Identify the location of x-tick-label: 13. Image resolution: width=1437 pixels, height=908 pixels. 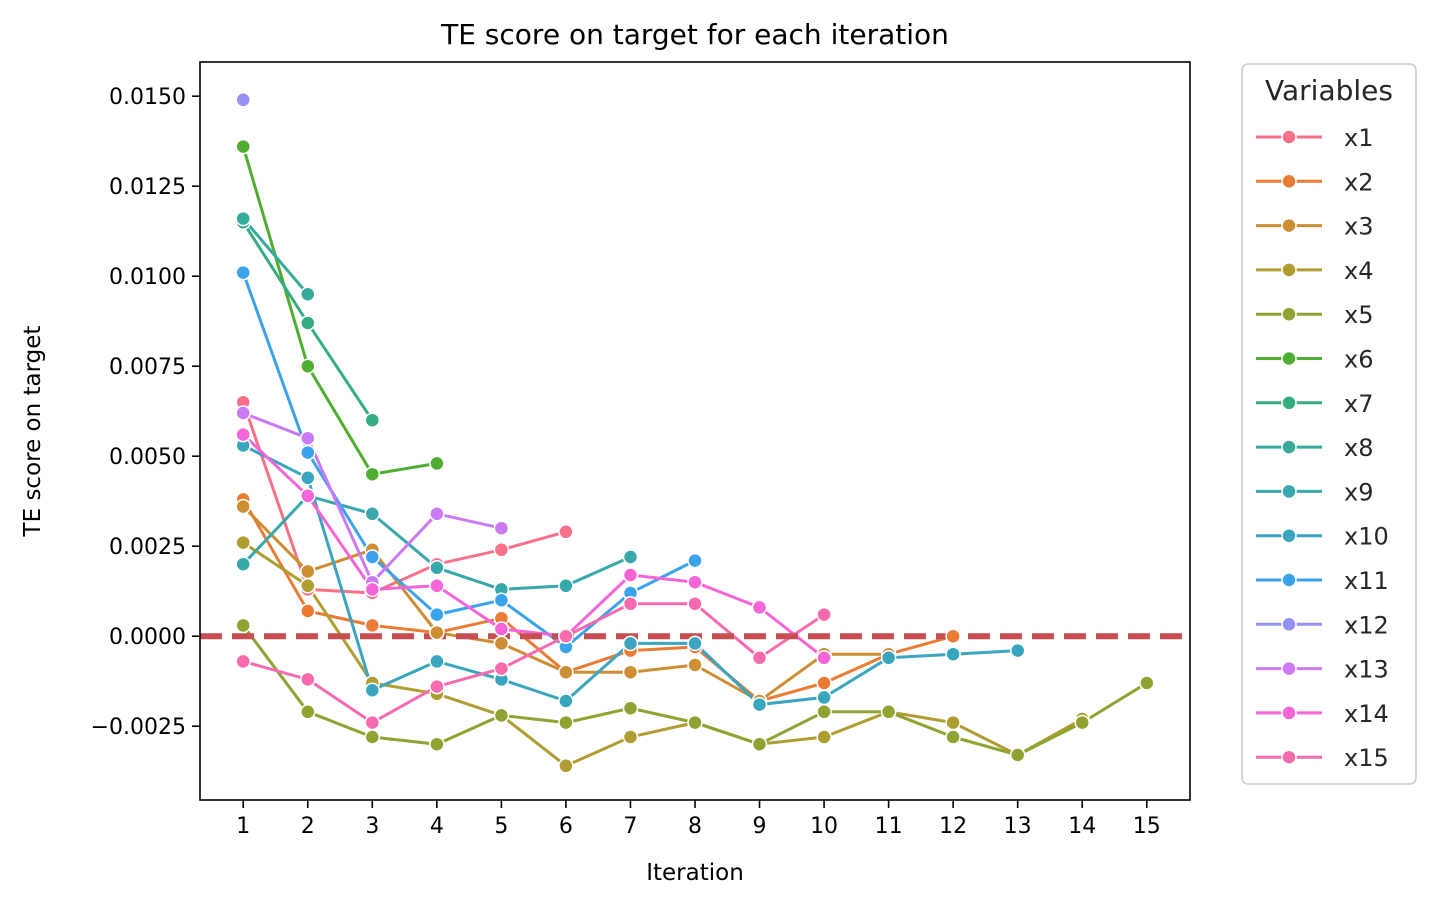
(1018, 826).